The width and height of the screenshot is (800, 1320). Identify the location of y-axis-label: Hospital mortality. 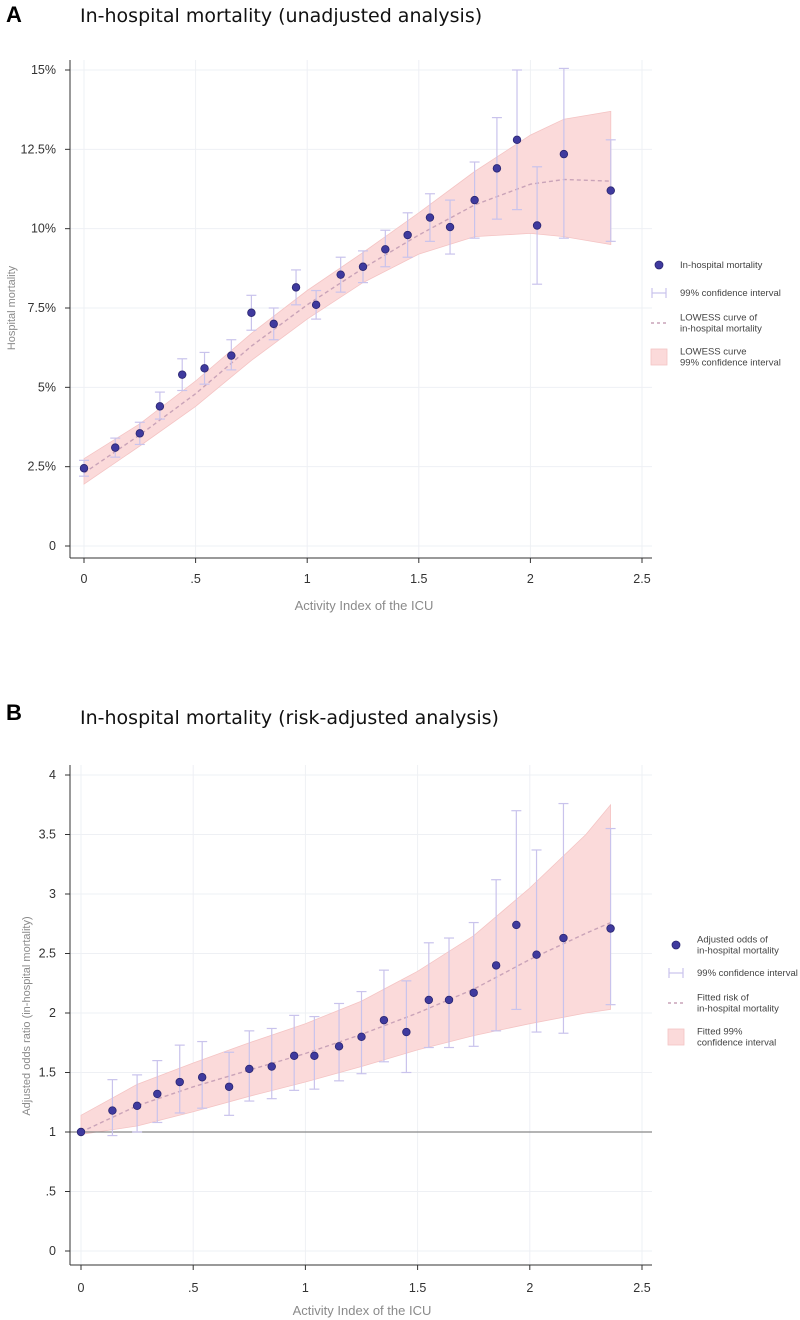
(12, 307).